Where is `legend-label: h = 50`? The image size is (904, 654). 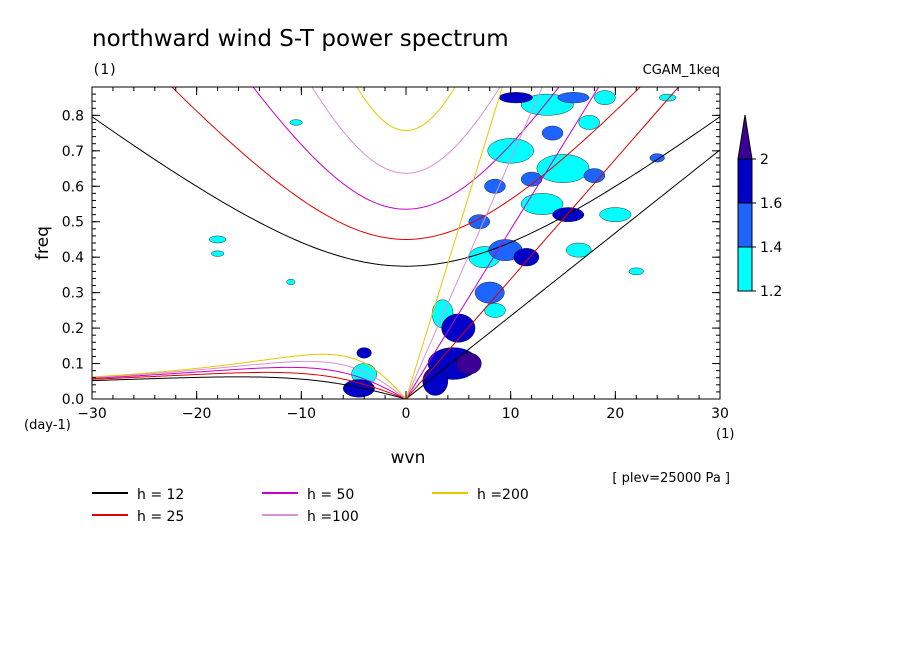 legend-label: h = 50 is located at coordinates (330, 495).